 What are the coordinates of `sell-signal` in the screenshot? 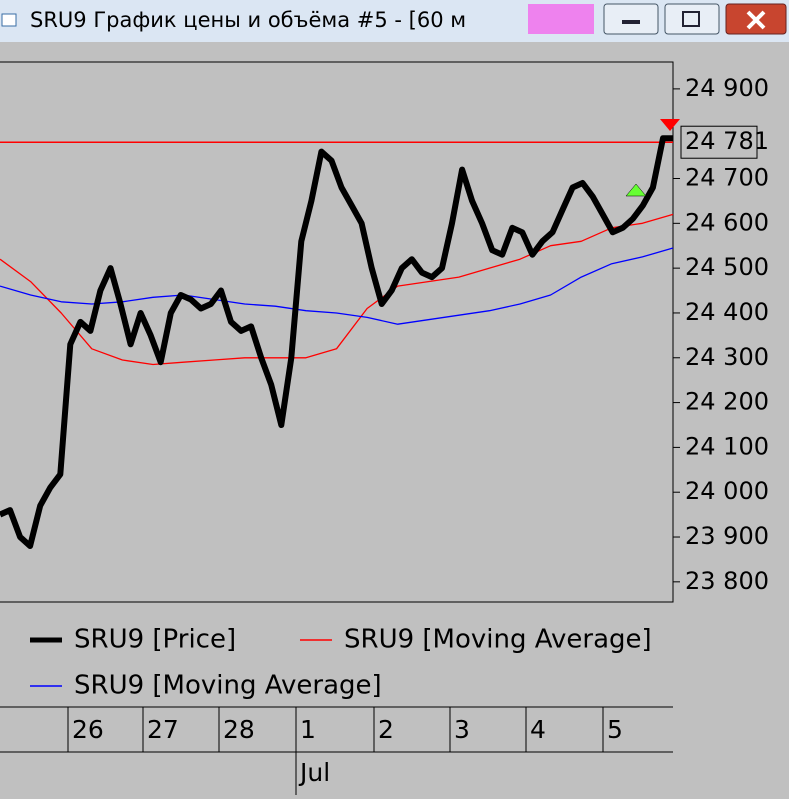 It's located at (670, 125).